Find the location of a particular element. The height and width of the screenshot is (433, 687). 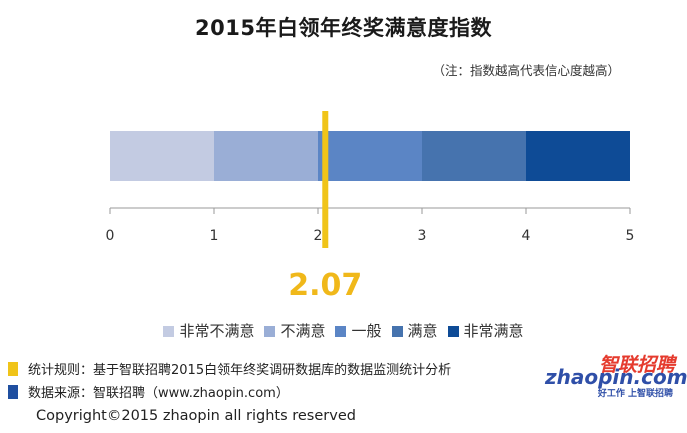

legend-item-1: 非常不满意 is located at coordinates (208, 330).